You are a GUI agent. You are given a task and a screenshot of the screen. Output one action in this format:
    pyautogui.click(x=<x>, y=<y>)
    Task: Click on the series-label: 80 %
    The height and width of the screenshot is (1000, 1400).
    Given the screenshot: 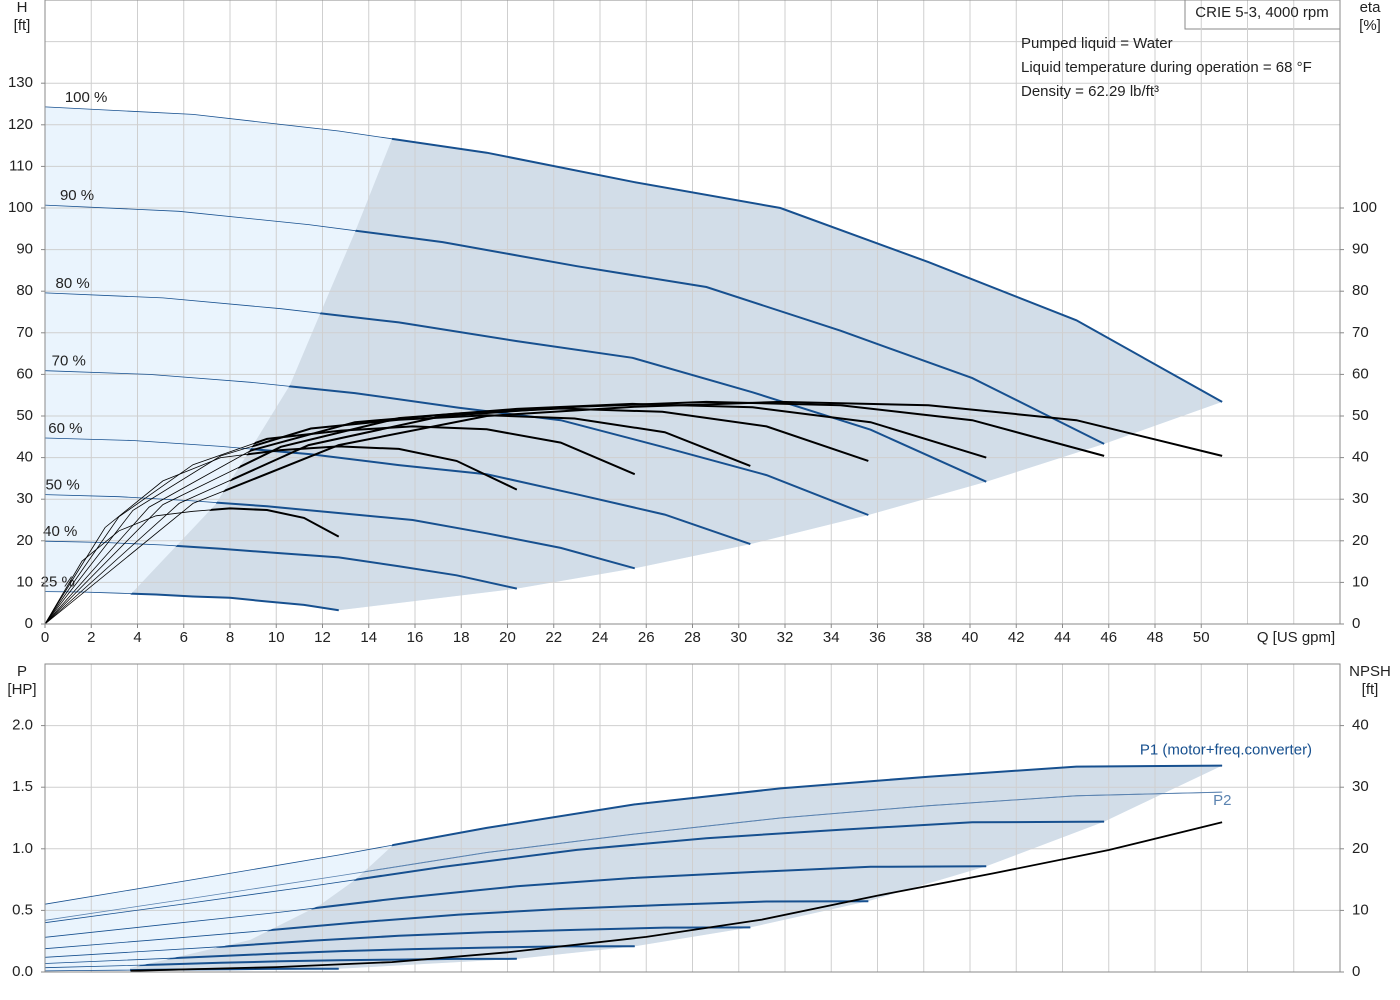 What is the action you would take?
    pyautogui.click(x=73, y=283)
    